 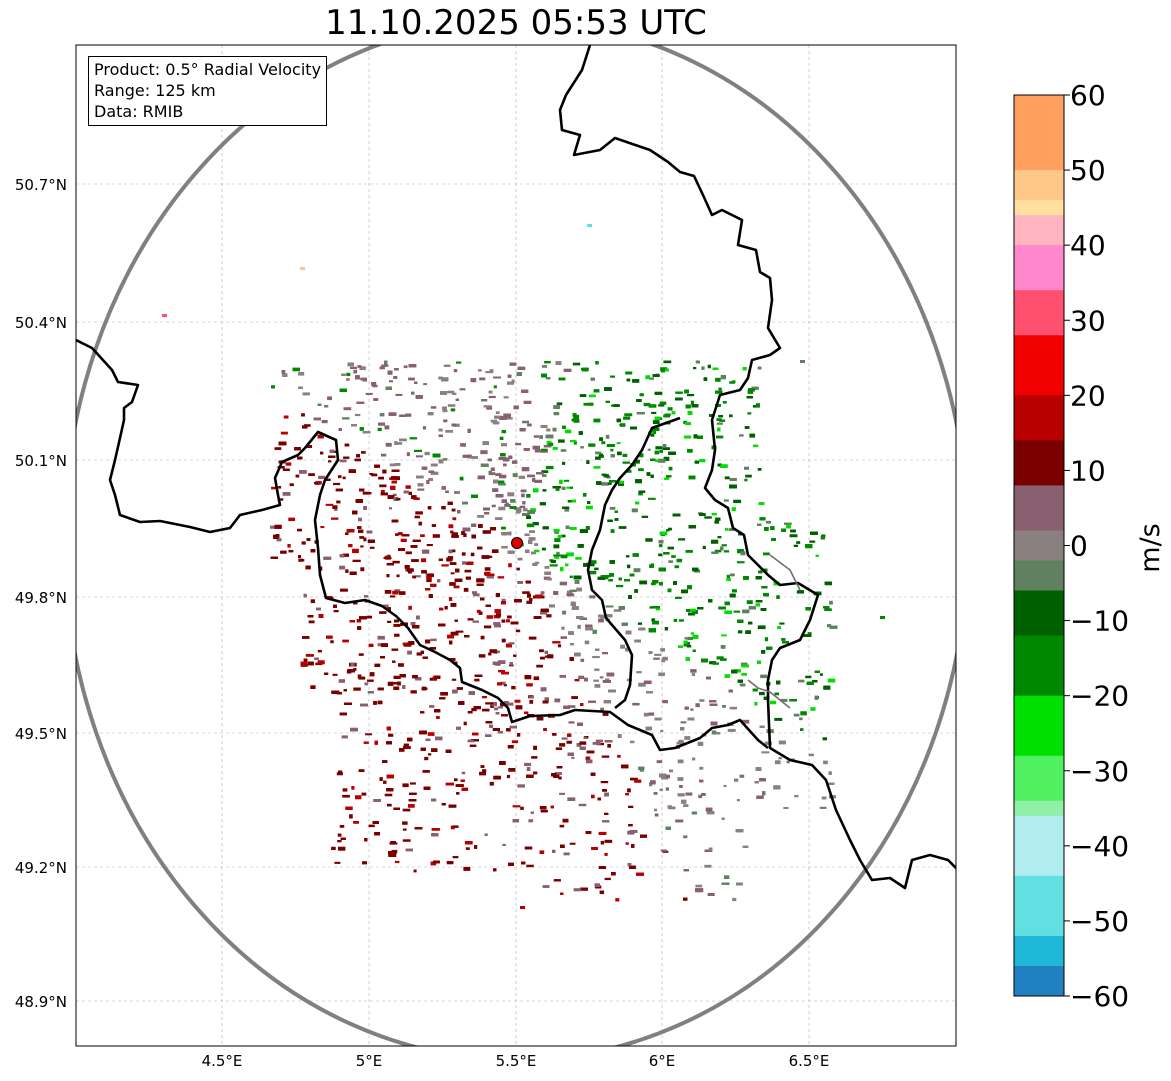 I want to click on lat-tick-label: 48.9°N, so click(x=41, y=1002).